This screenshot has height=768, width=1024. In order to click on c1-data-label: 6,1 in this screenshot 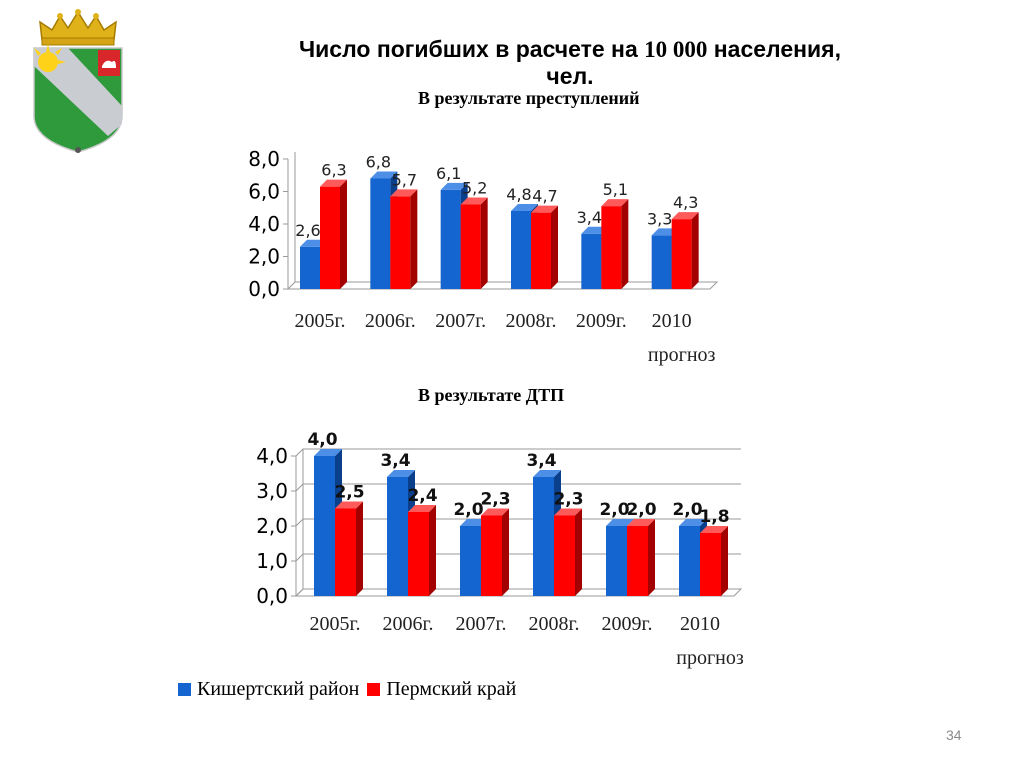, I will do `click(448, 173)`.